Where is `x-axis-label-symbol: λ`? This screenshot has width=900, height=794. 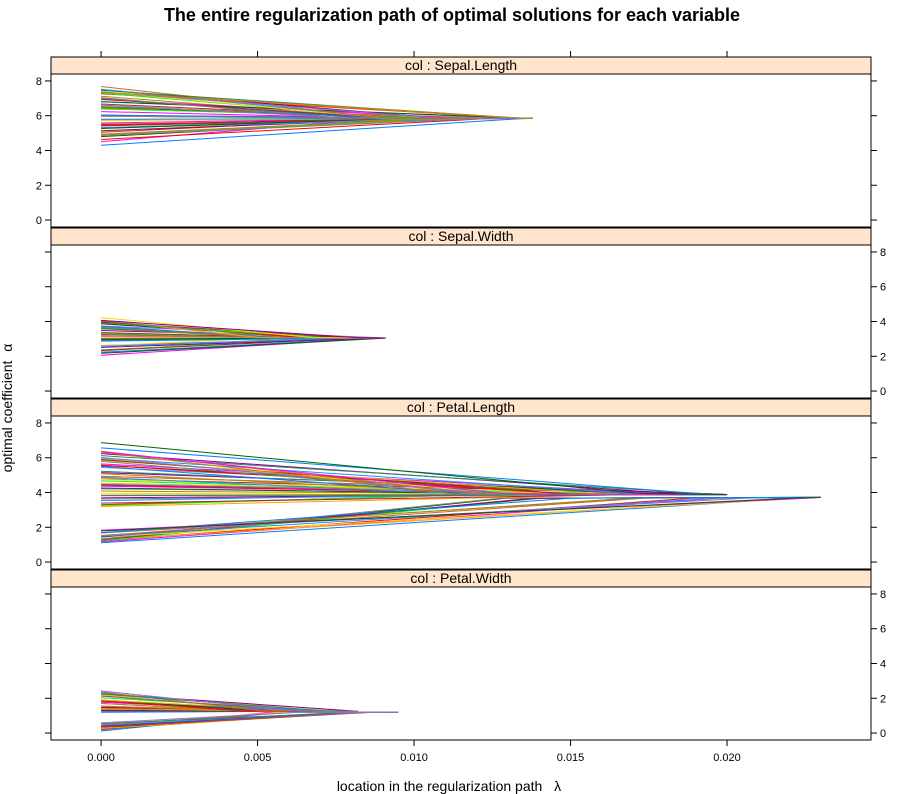 x-axis-label-symbol: λ is located at coordinates (557, 786).